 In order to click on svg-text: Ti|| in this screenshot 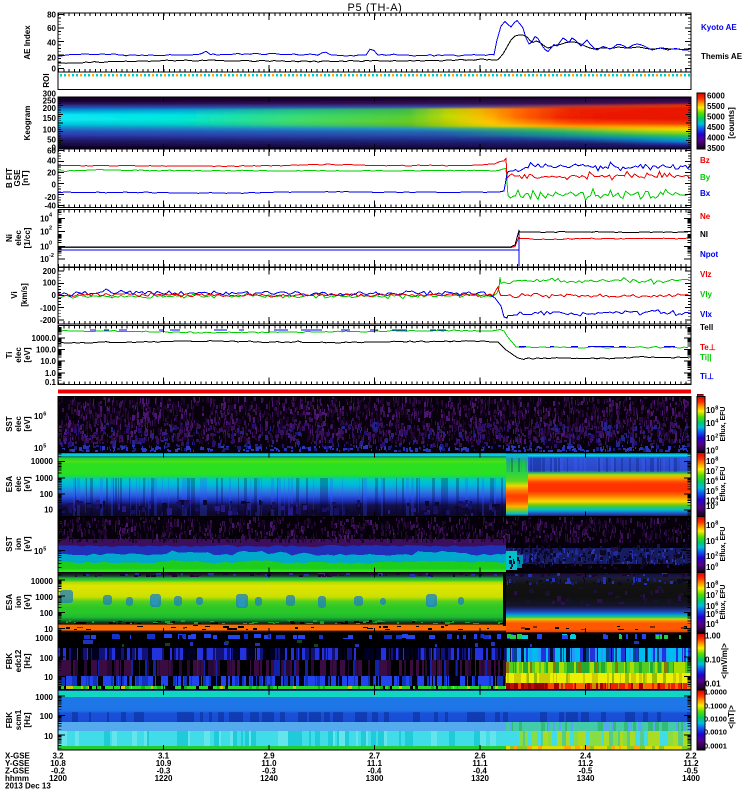, I will do `click(705, 357)`.